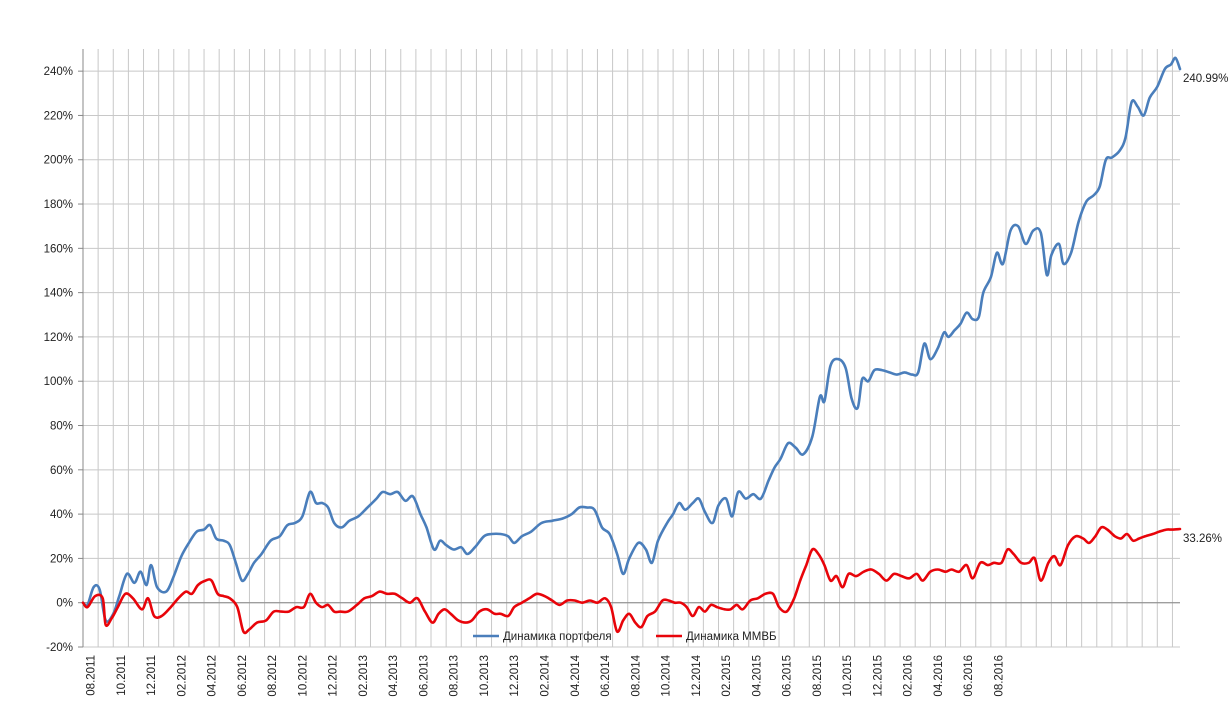 The width and height of the screenshot is (1229, 725). Describe the element at coordinates (61, 515) in the screenshot. I see `y-tick-label: 40%` at that location.